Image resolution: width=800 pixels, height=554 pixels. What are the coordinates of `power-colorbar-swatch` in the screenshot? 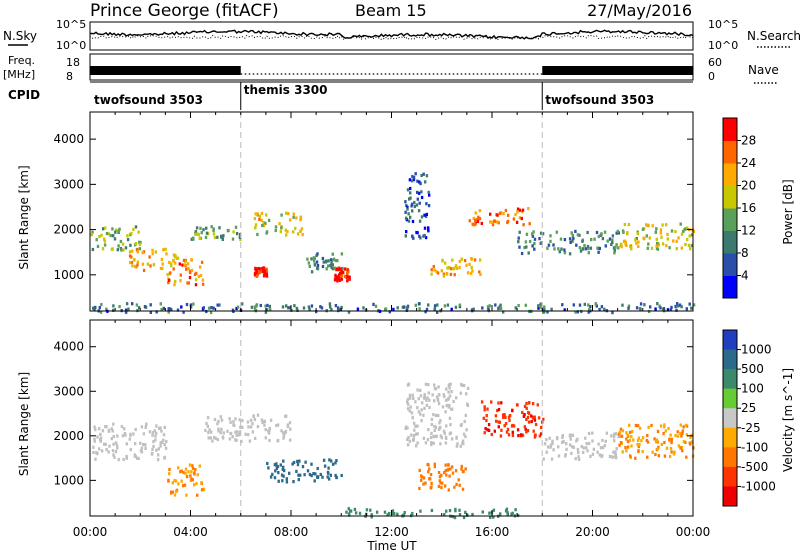 It's located at (730, 129).